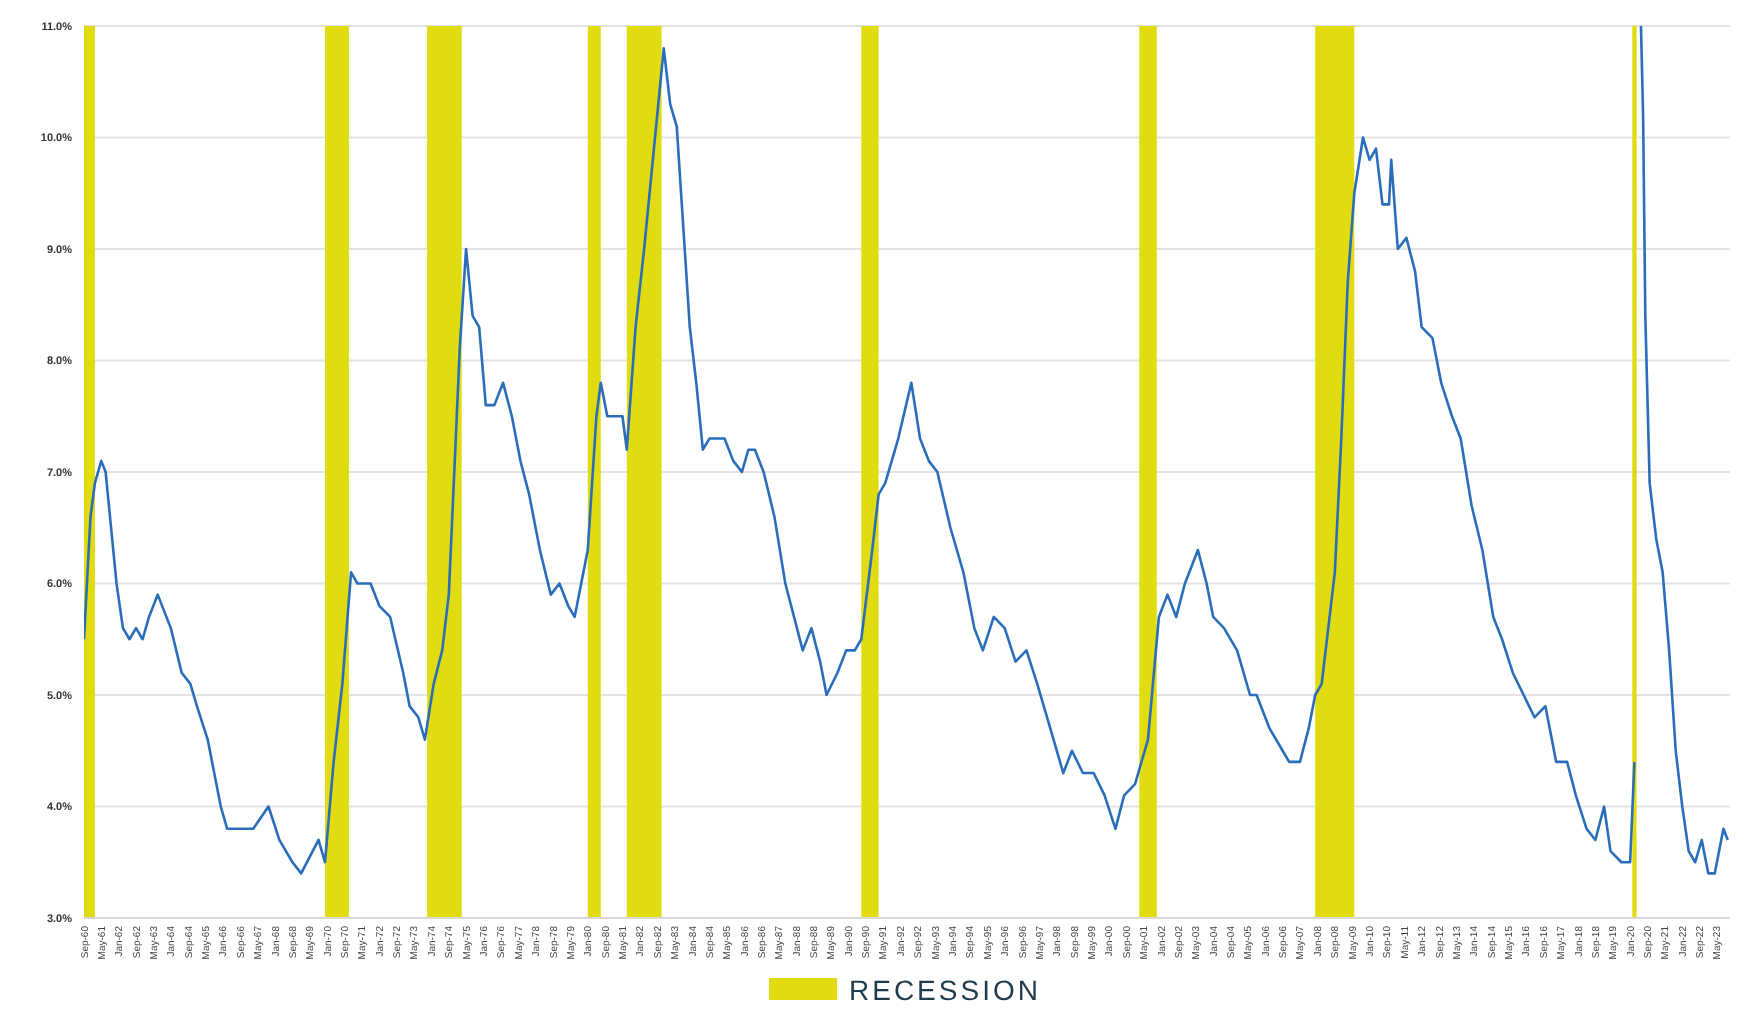  What do you see at coordinates (945, 989) in the screenshot?
I see `legend-label: RECESSION` at bounding box center [945, 989].